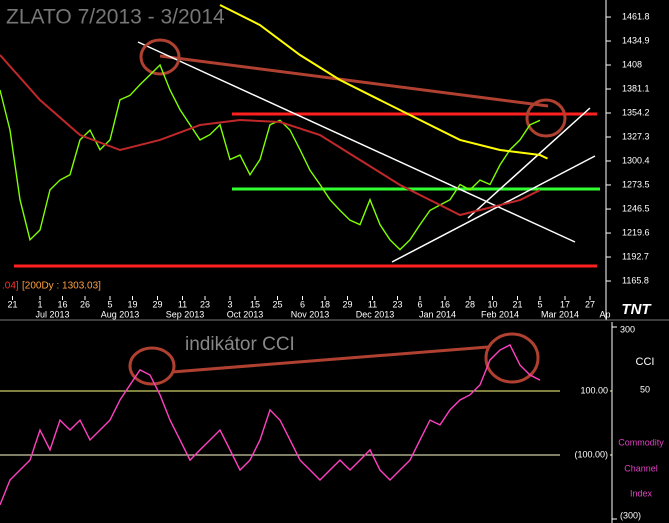 This screenshot has width=669, height=523. What do you see at coordinates (375, 314) in the screenshot?
I see `month-label: Dec 2013` at bounding box center [375, 314].